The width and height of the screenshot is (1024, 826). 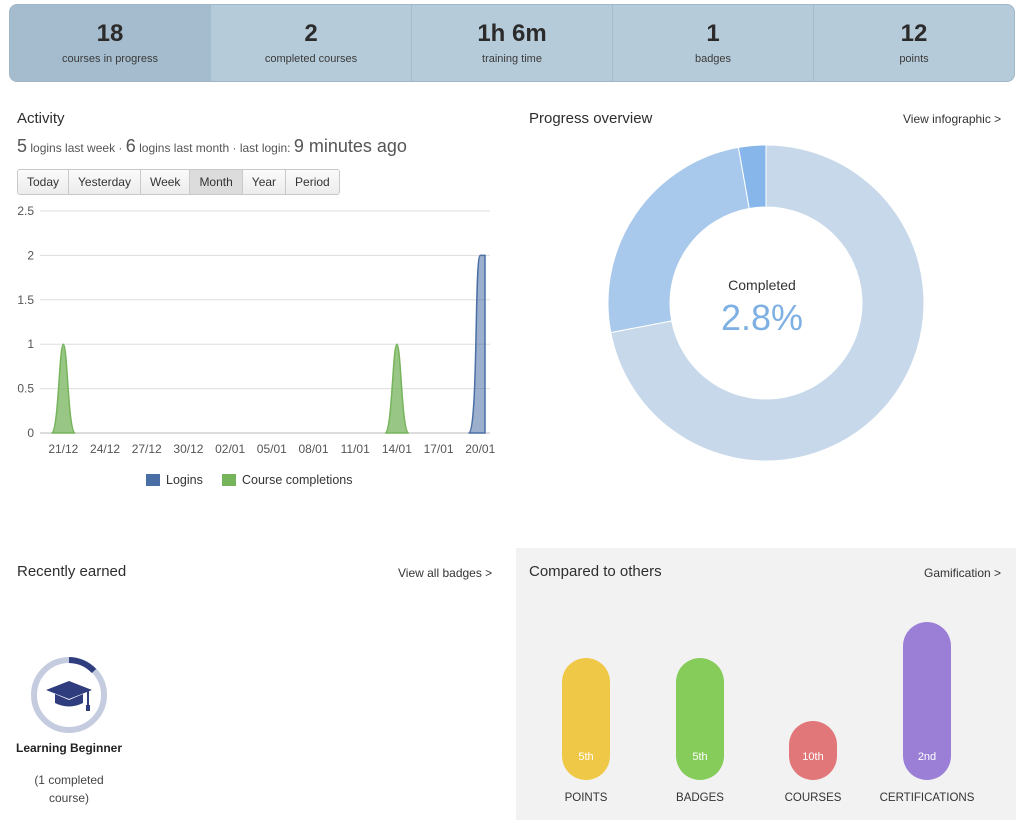 I want to click on view-infographic-link: View infographic >, so click(x=952, y=119).